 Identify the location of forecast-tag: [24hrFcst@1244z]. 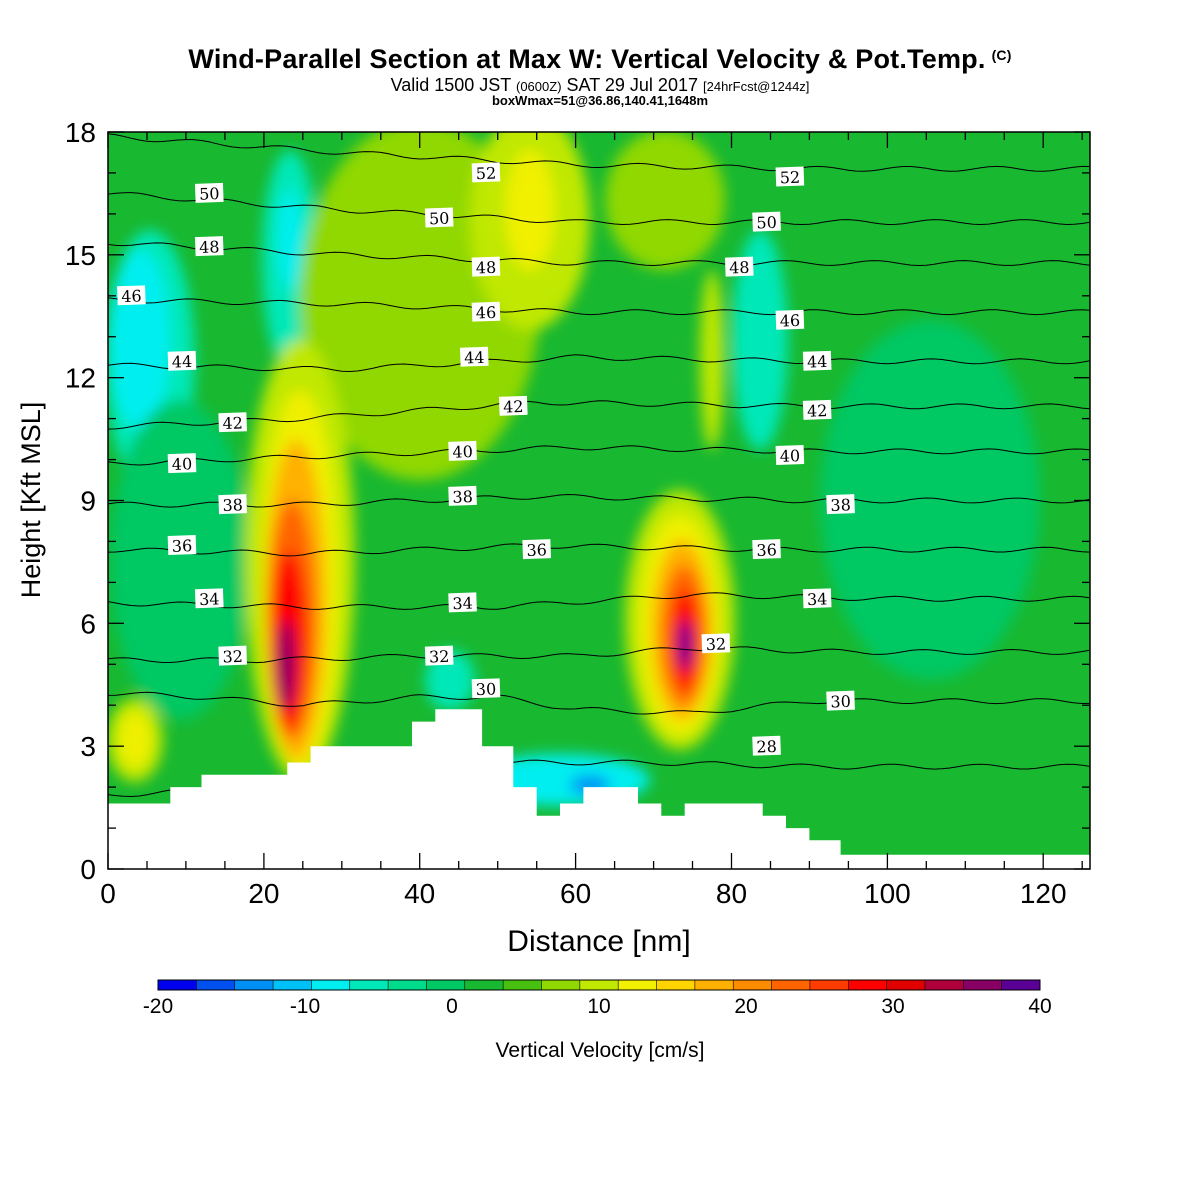
(756, 86).